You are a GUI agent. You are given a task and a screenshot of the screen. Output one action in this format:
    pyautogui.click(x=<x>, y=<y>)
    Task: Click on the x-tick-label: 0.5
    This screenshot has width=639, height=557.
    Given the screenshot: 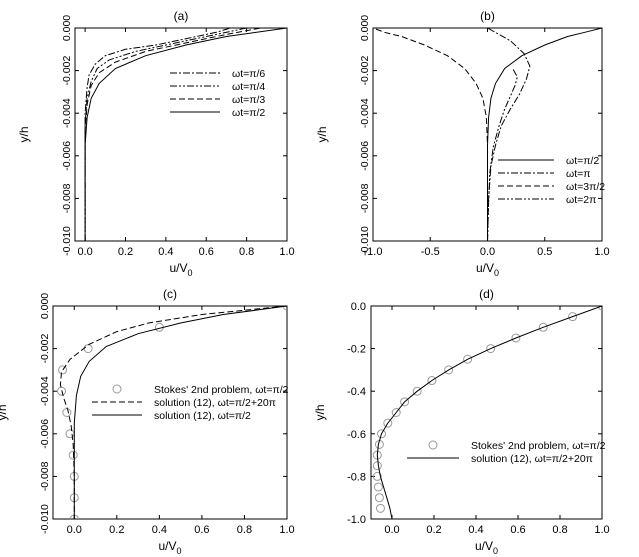 What is the action you would take?
    pyautogui.click(x=544, y=252)
    